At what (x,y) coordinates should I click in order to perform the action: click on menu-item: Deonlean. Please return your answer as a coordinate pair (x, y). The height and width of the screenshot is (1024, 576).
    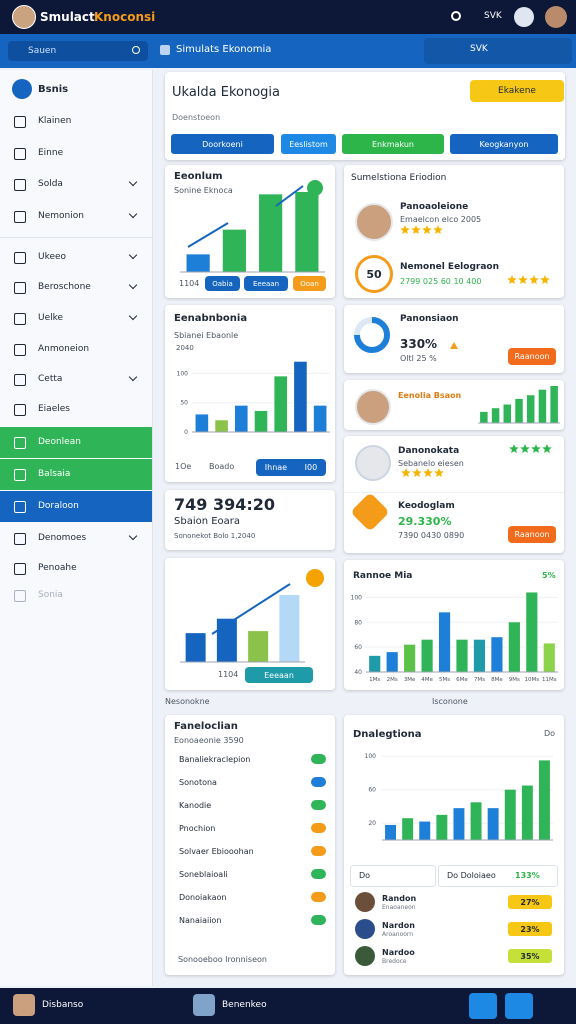
    Looking at the image, I should click on (76, 442).